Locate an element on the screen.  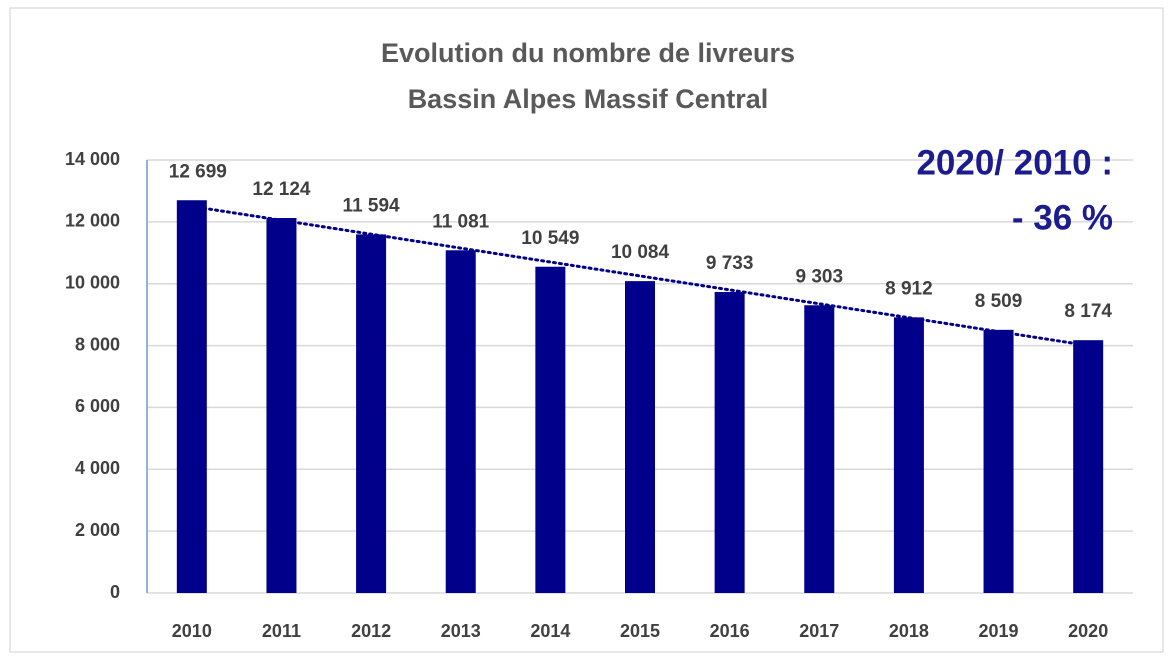
x-tick-label: 2011 is located at coordinates (281, 631).